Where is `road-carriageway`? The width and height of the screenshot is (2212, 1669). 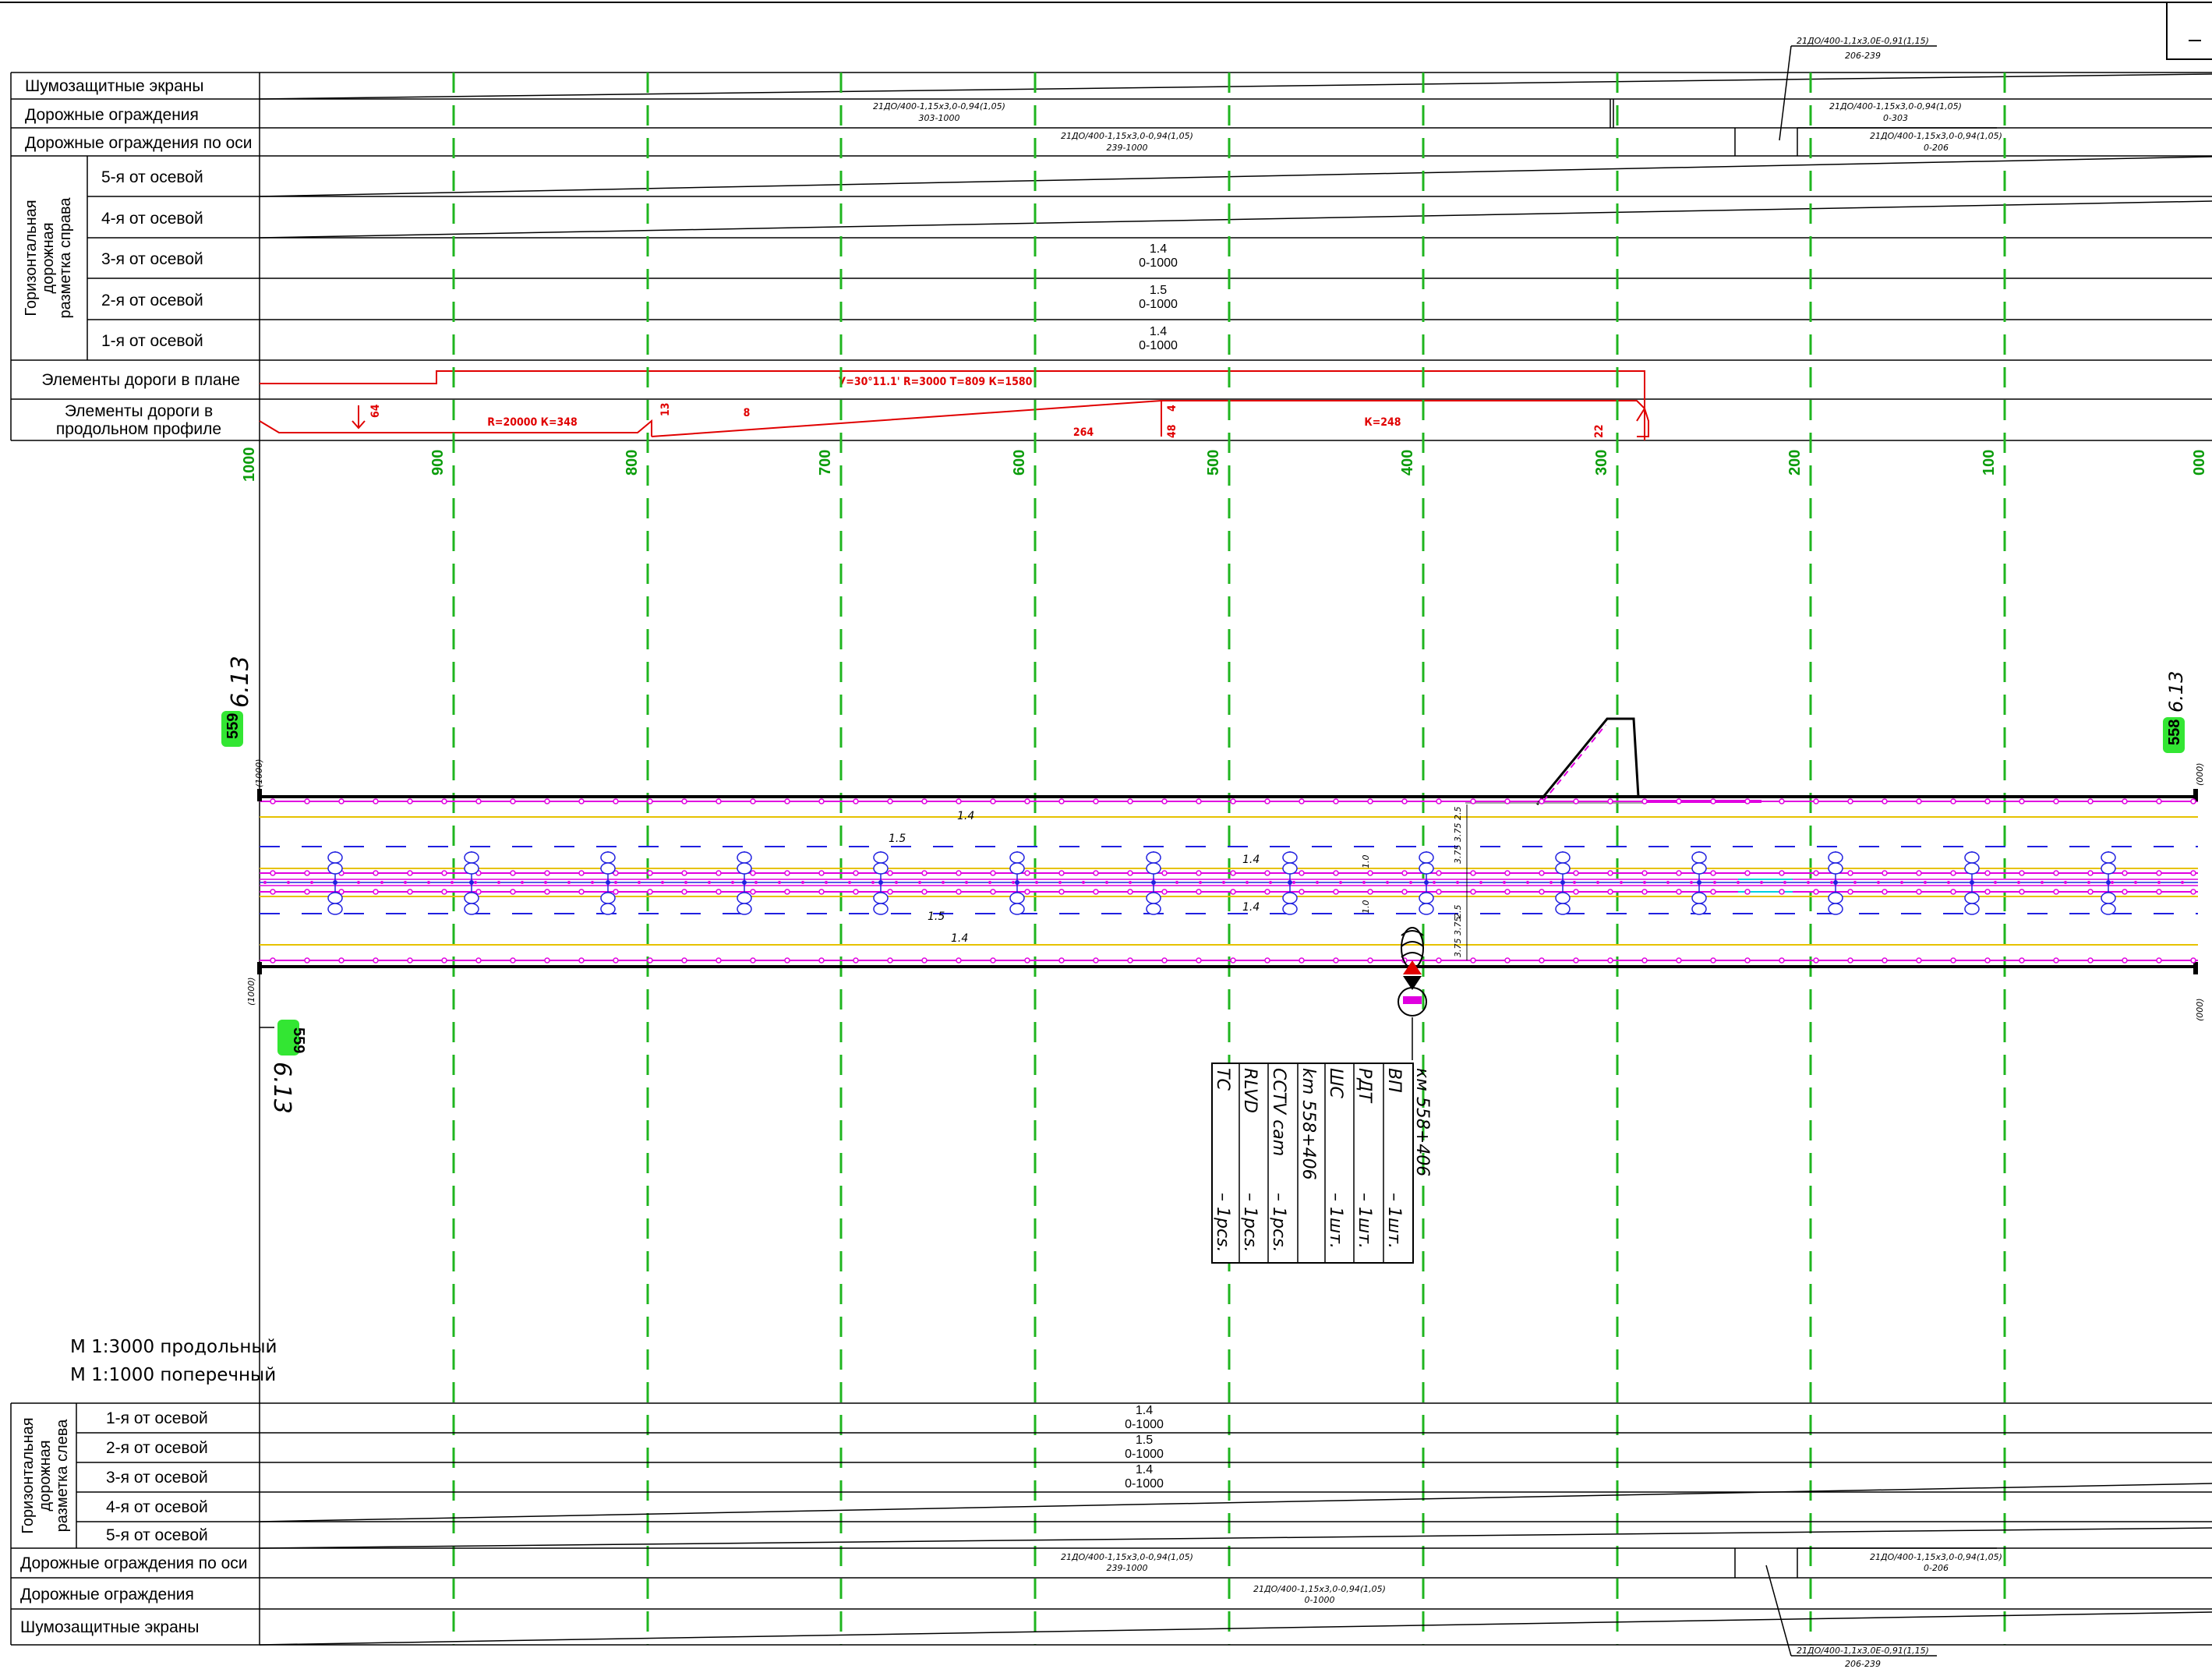 road-carriageway is located at coordinates (1227, 845).